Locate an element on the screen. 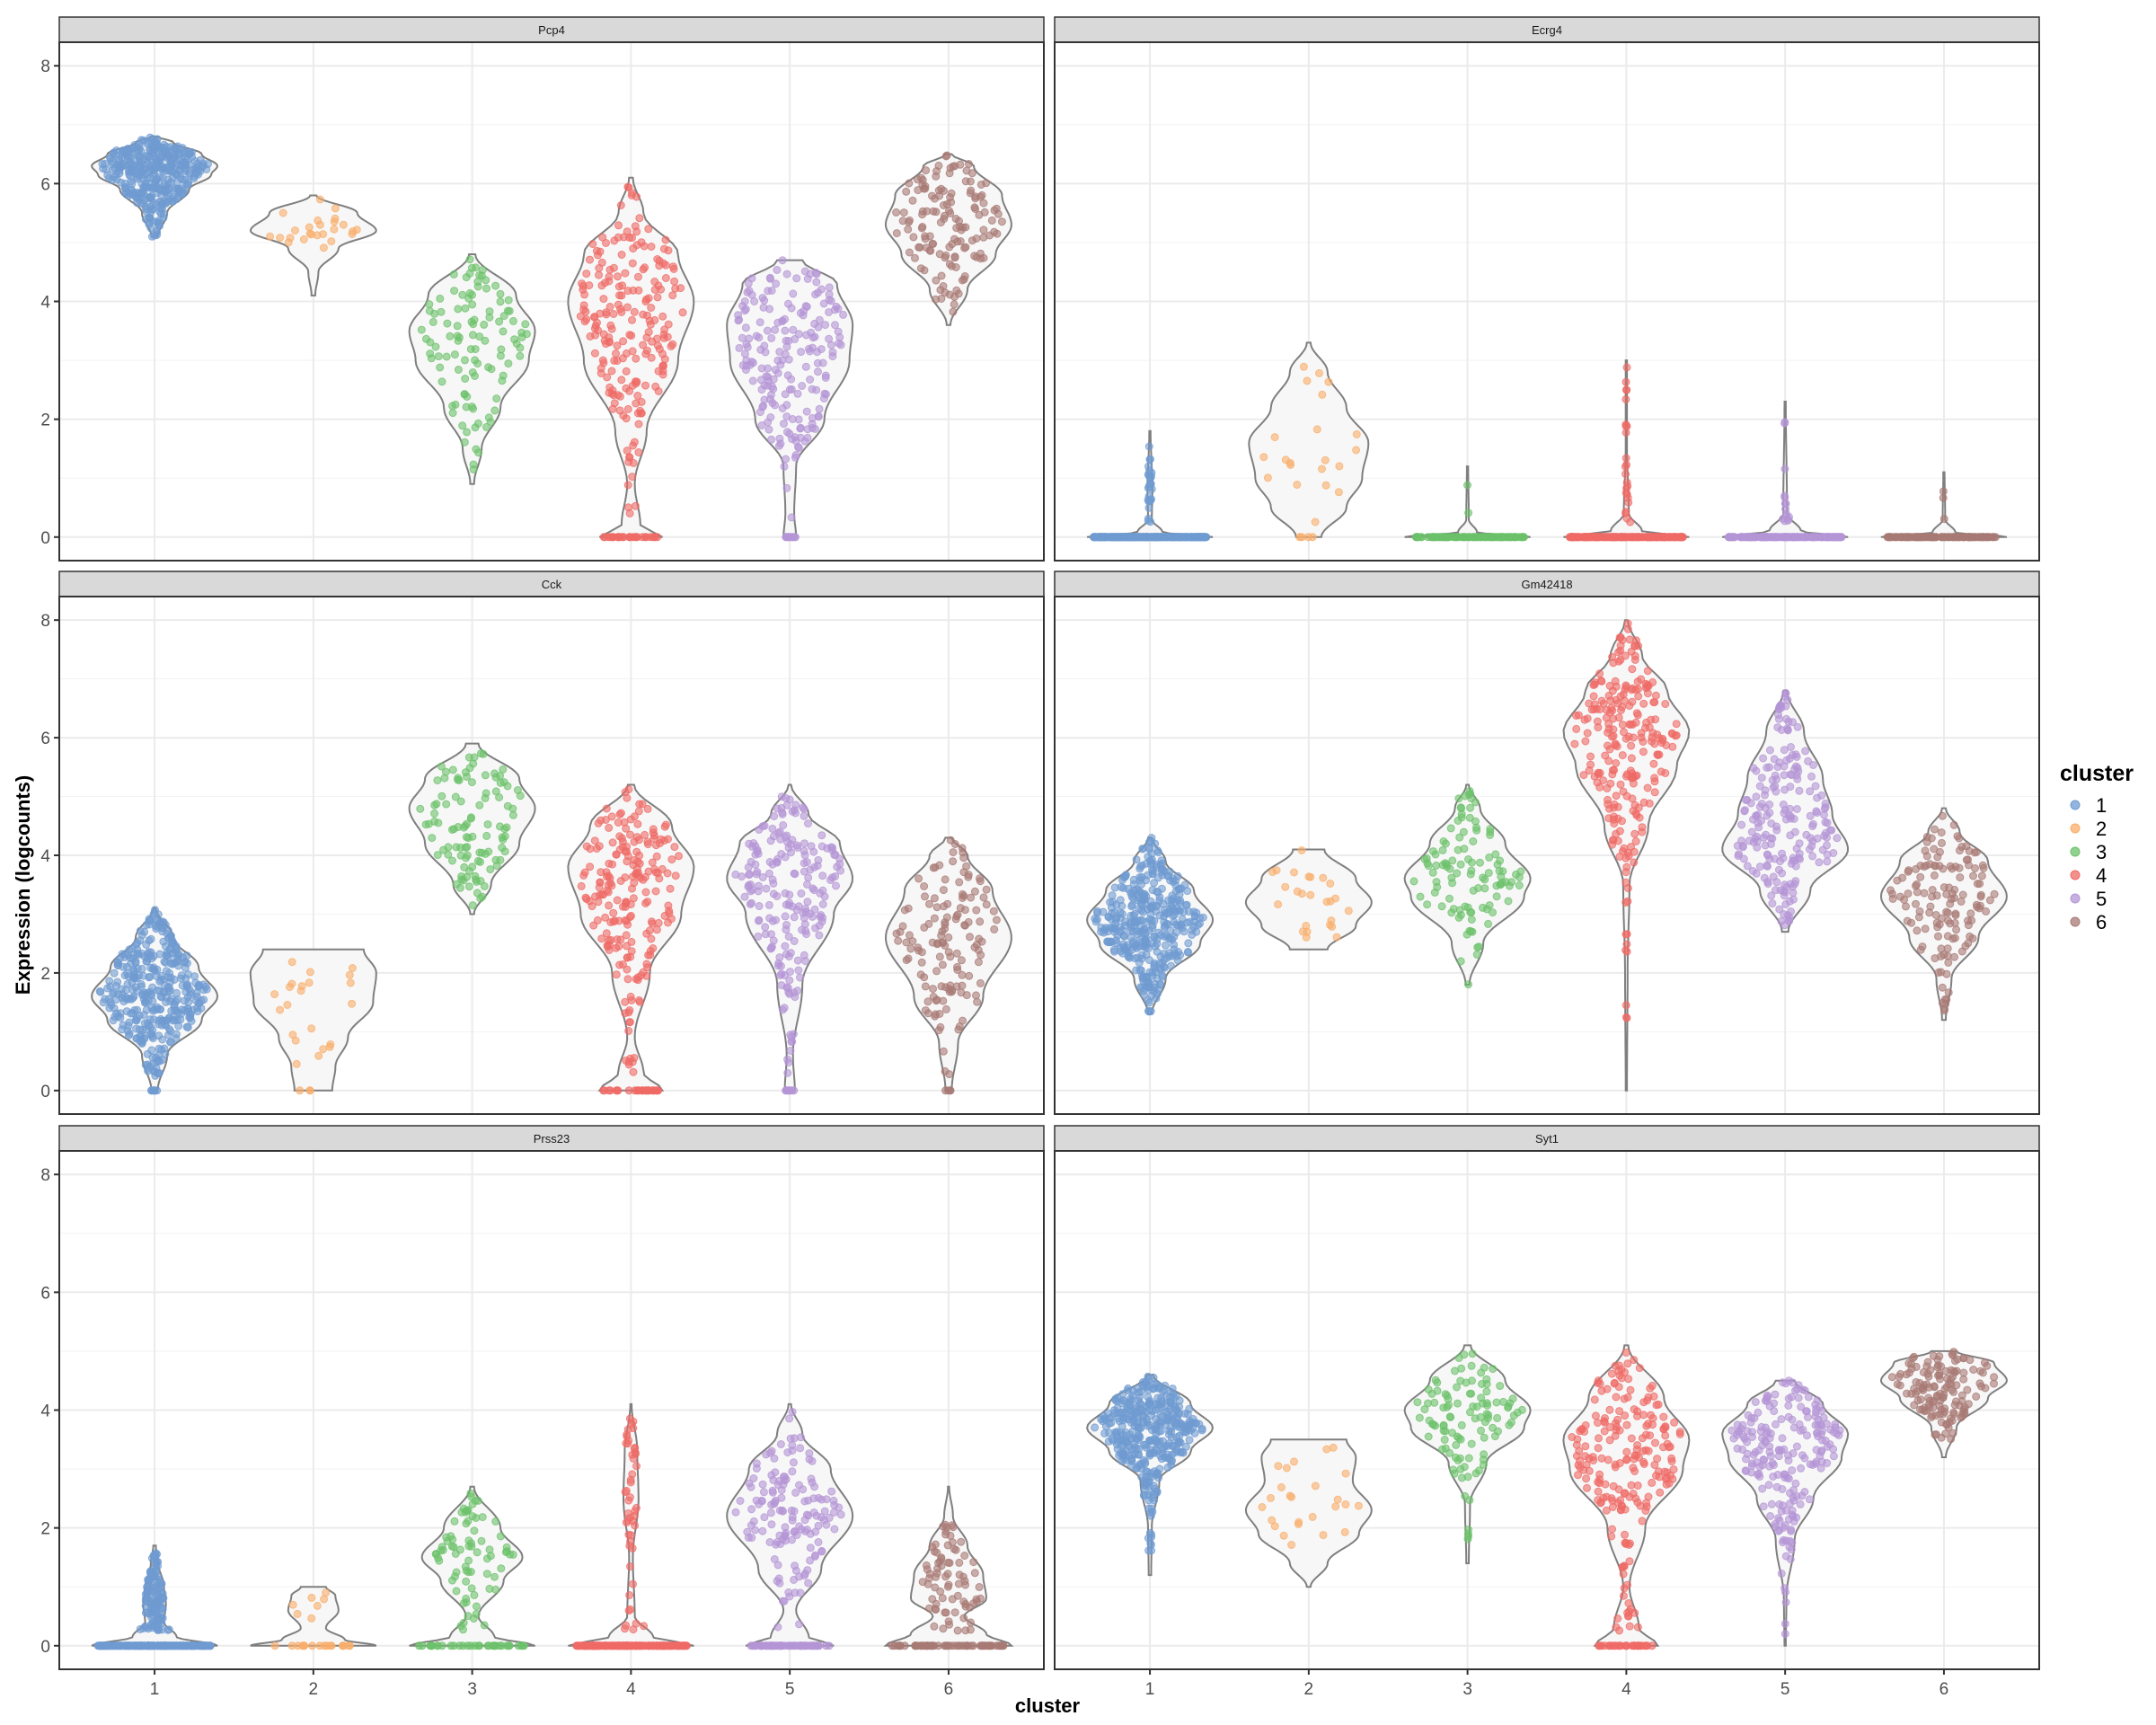 This screenshot has height=1725, width=2156. y-tick-label: 4 is located at coordinates (45, 856).